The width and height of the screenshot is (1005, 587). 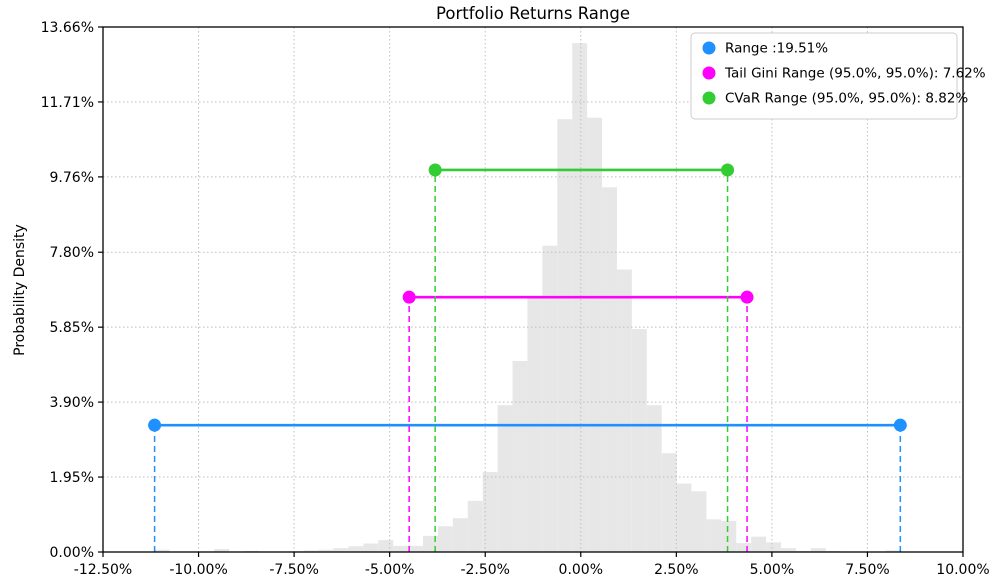 I want to click on x-tick-label: 0.00%, so click(x=581, y=570).